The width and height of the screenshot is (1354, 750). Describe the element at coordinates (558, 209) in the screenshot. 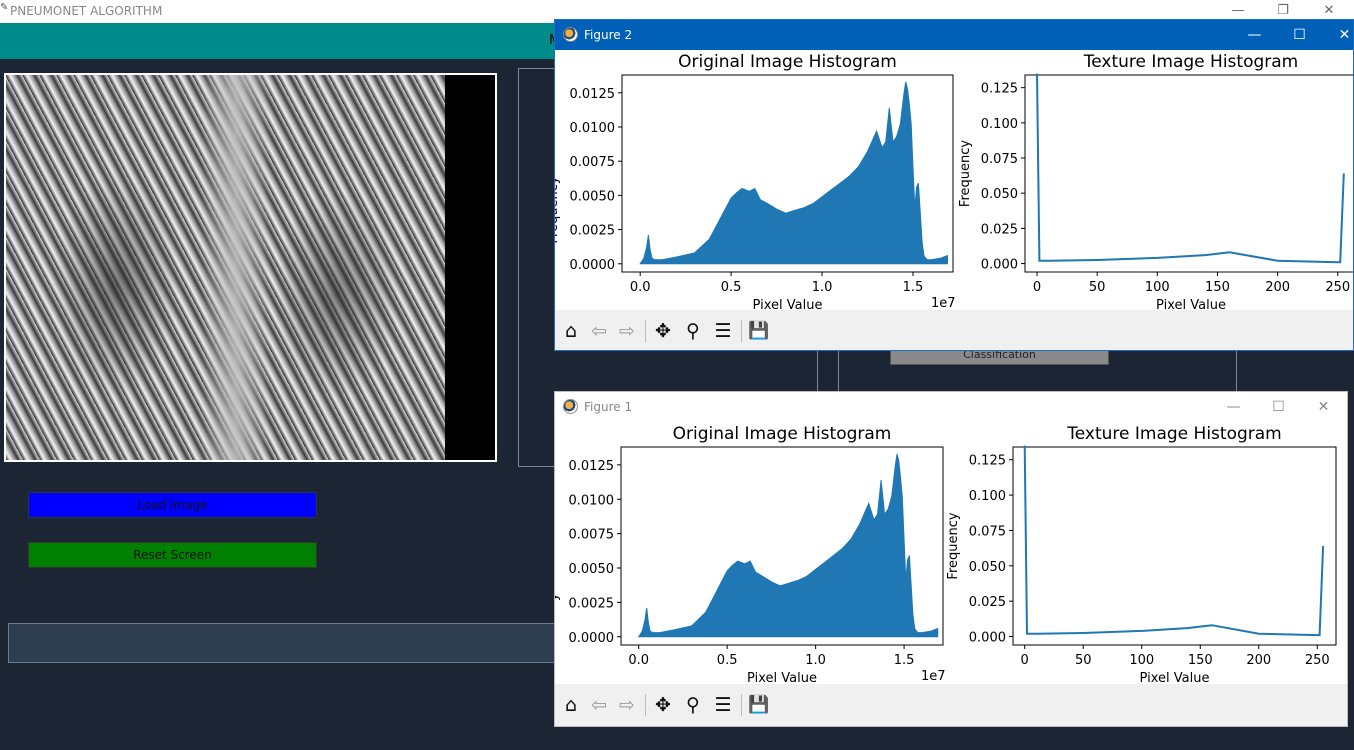

I see `clipped-y-axis-label: Frequency` at that location.